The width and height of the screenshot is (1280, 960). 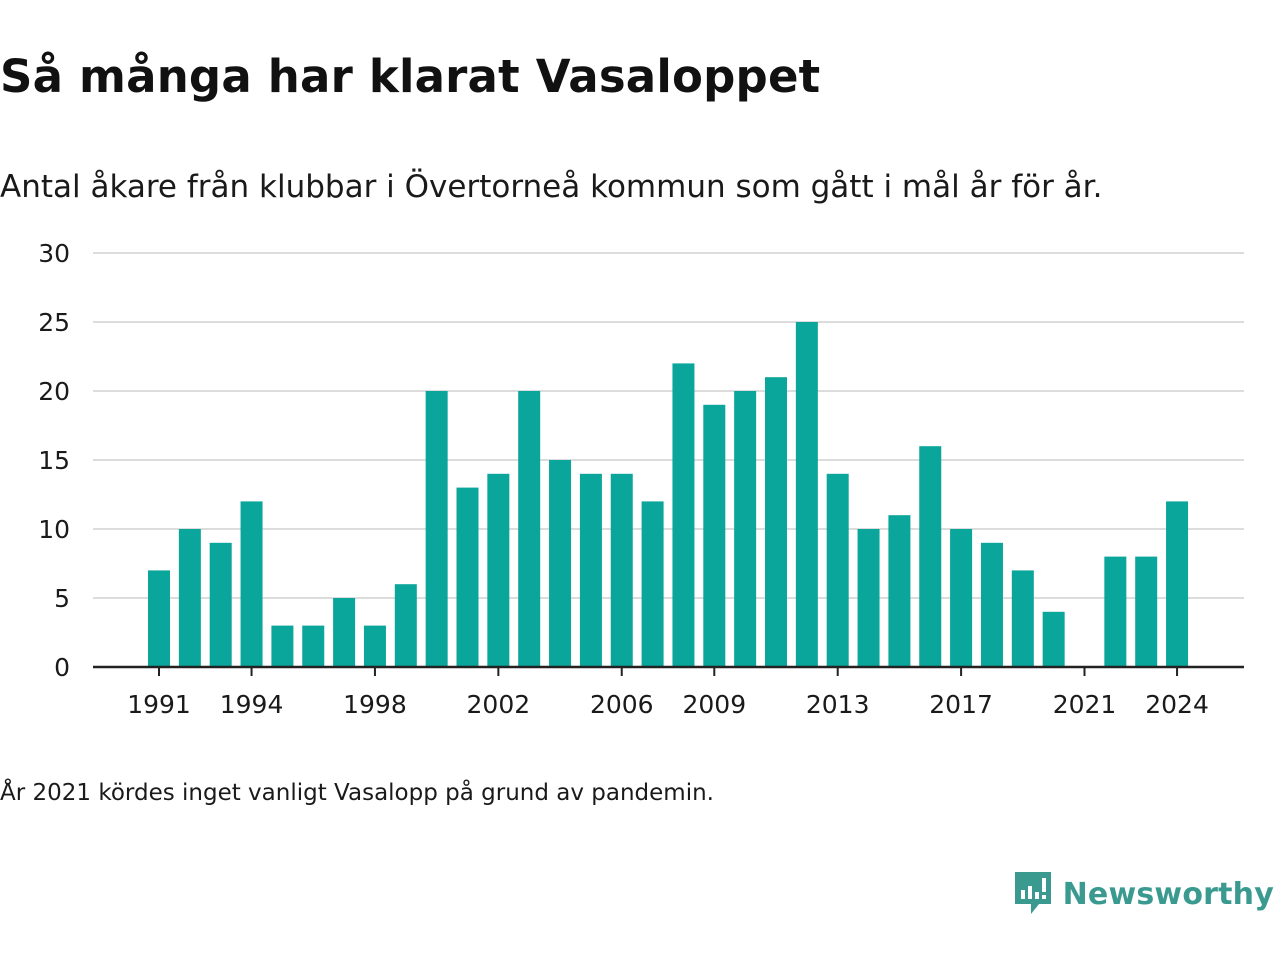 I want to click on bar-2002, so click(x=498, y=570).